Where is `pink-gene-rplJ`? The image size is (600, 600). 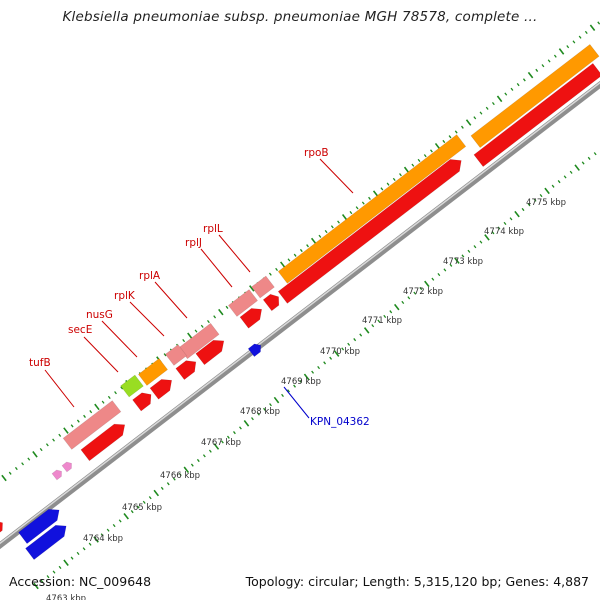 pink-gene-rplJ is located at coordinates (243, 303).